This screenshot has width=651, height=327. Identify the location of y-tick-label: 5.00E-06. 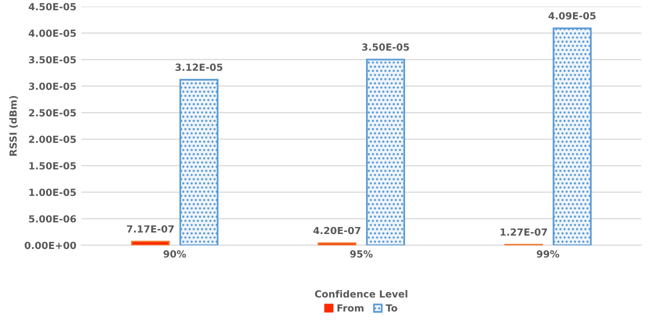
(52, 219).